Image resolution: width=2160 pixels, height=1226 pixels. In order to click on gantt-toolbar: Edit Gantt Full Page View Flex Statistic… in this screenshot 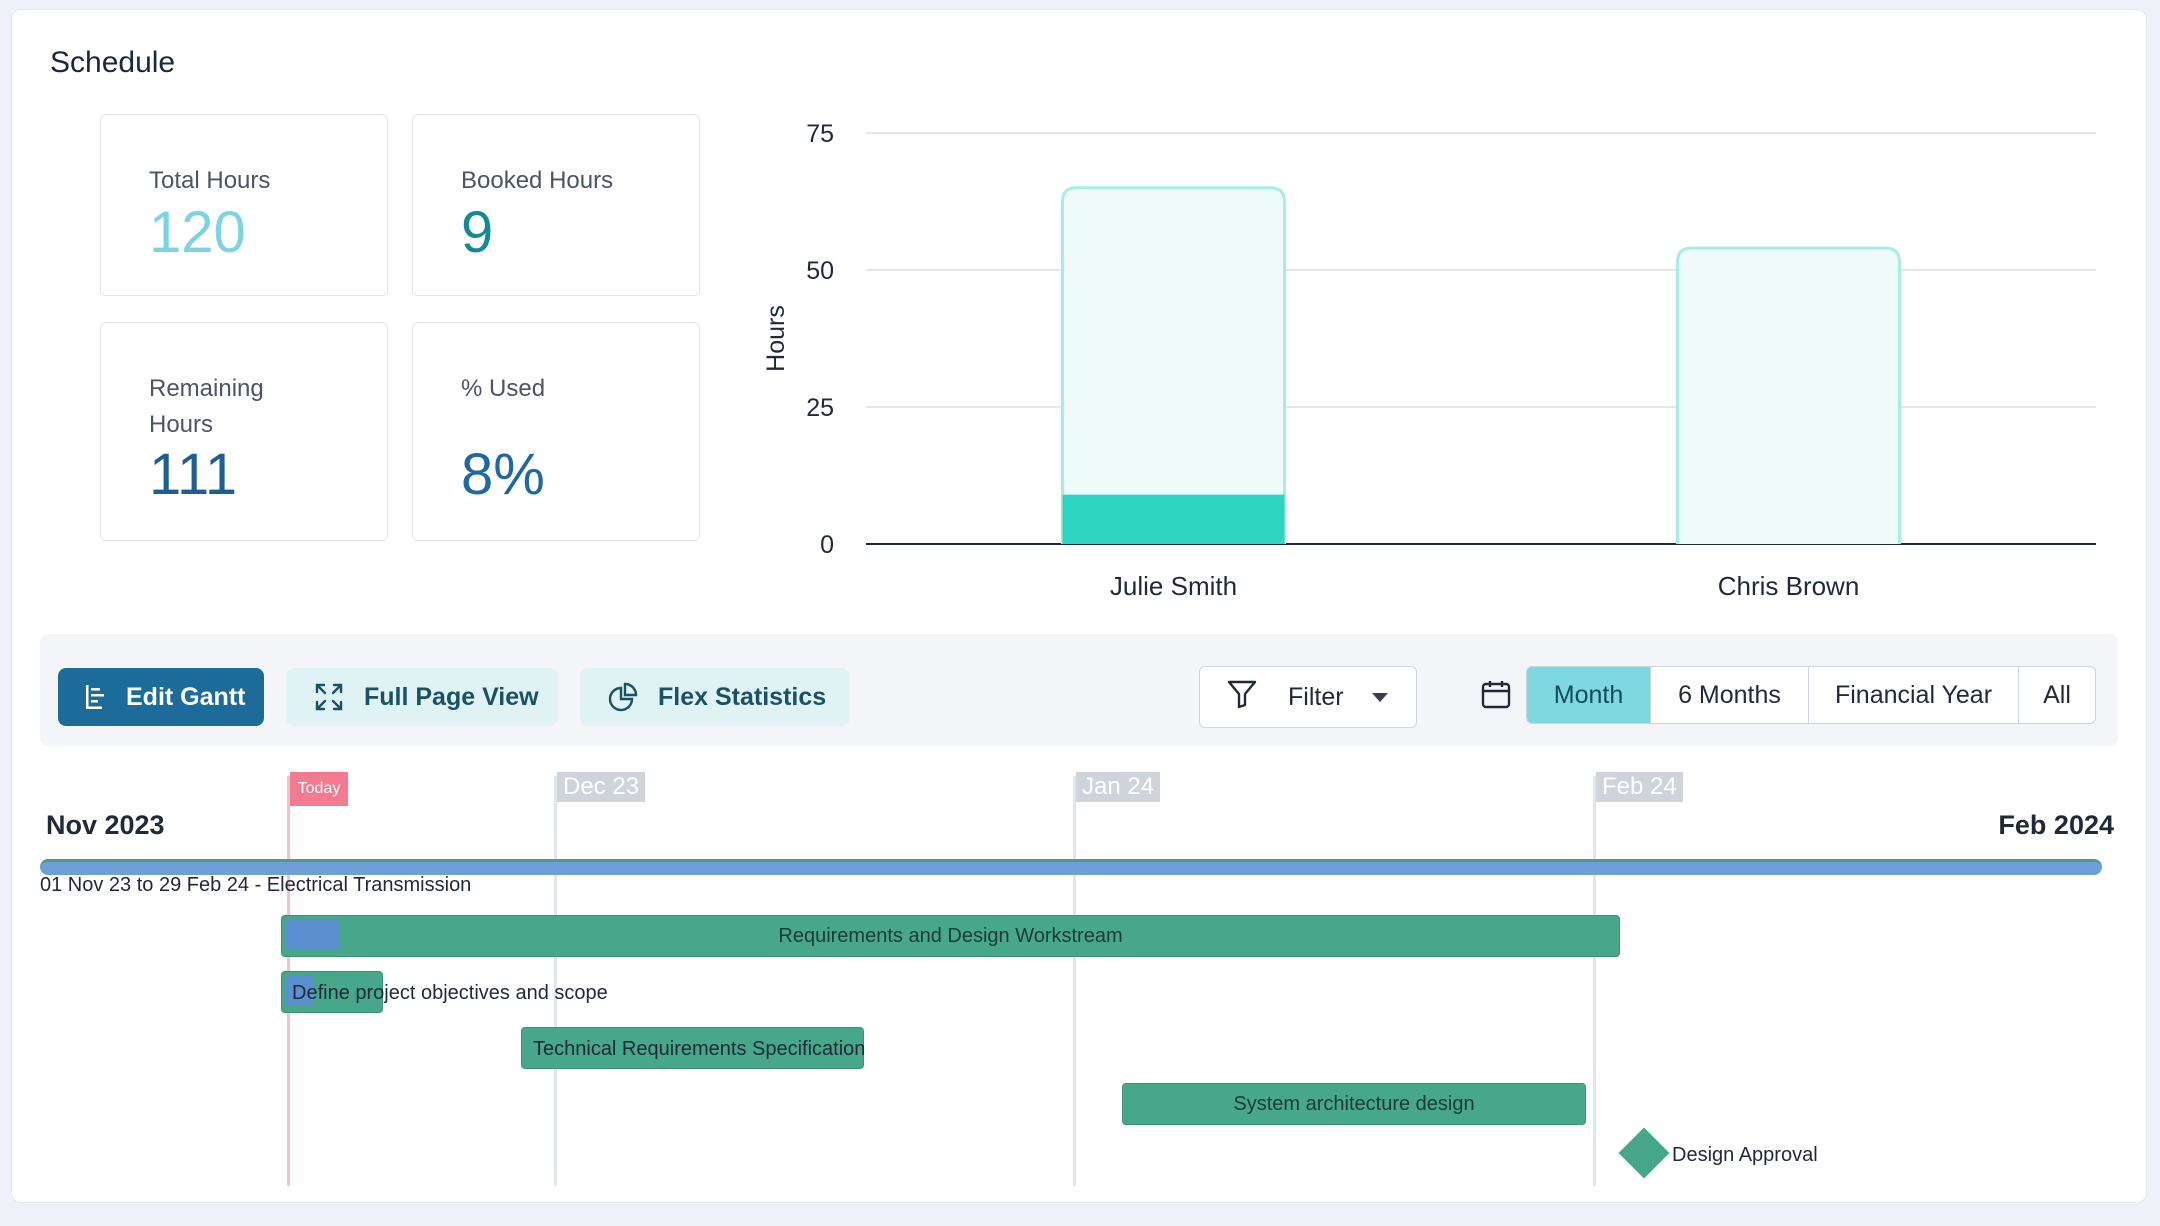, I will do `click(1079, 690)`.